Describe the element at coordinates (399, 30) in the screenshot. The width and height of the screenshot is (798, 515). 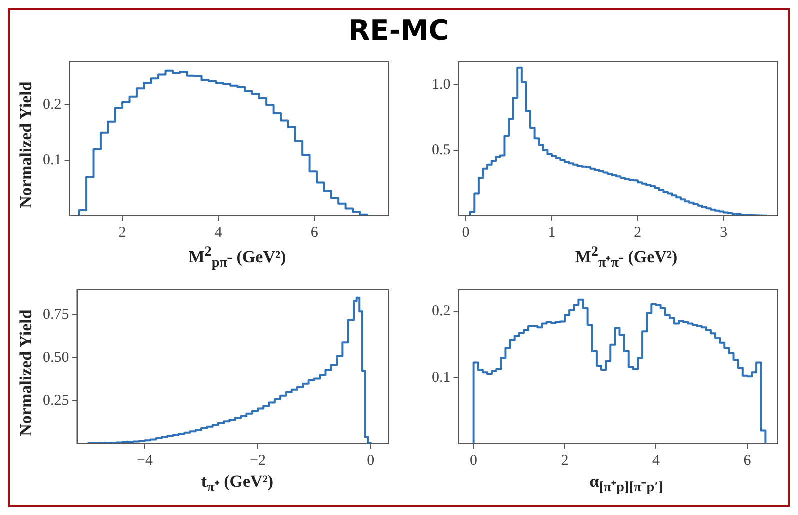
I see `chart-title: RE-MC` at that location.